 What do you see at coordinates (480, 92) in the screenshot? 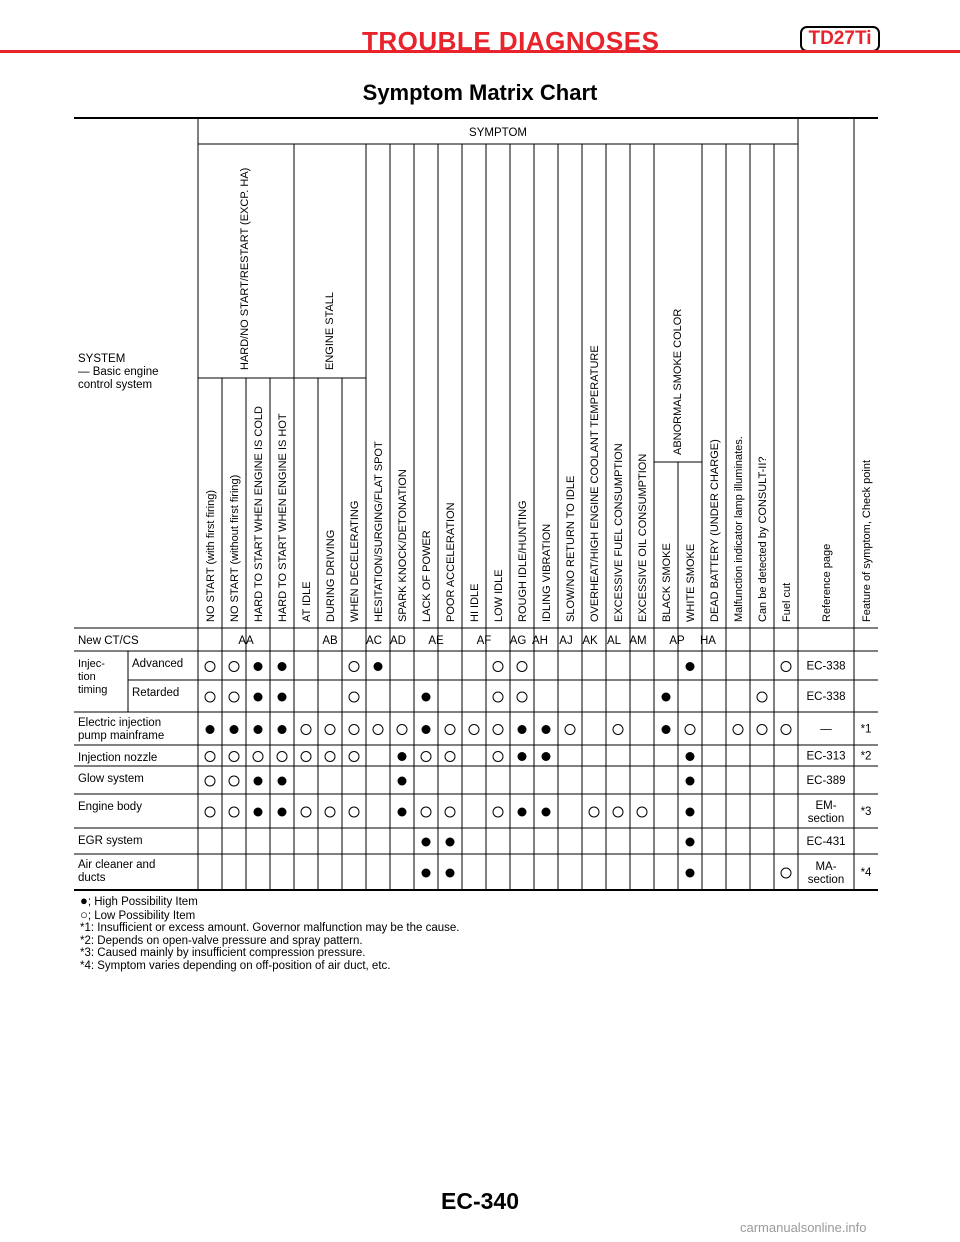
I see `page-title: Symptom Matrix Chart` at bounding box center [480, 92].